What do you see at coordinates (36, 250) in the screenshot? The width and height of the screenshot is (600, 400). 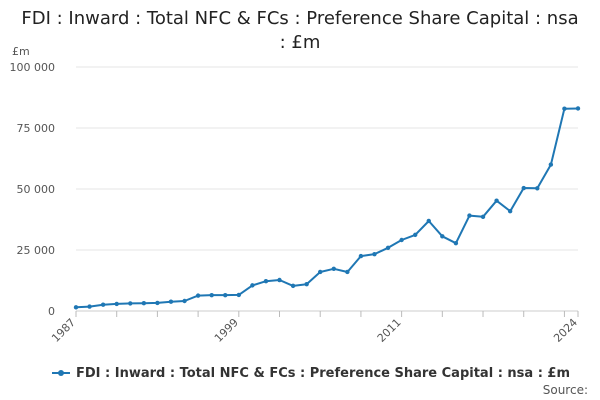 I see `y-tick-label: 25 000` at bounding box center [36, 250].